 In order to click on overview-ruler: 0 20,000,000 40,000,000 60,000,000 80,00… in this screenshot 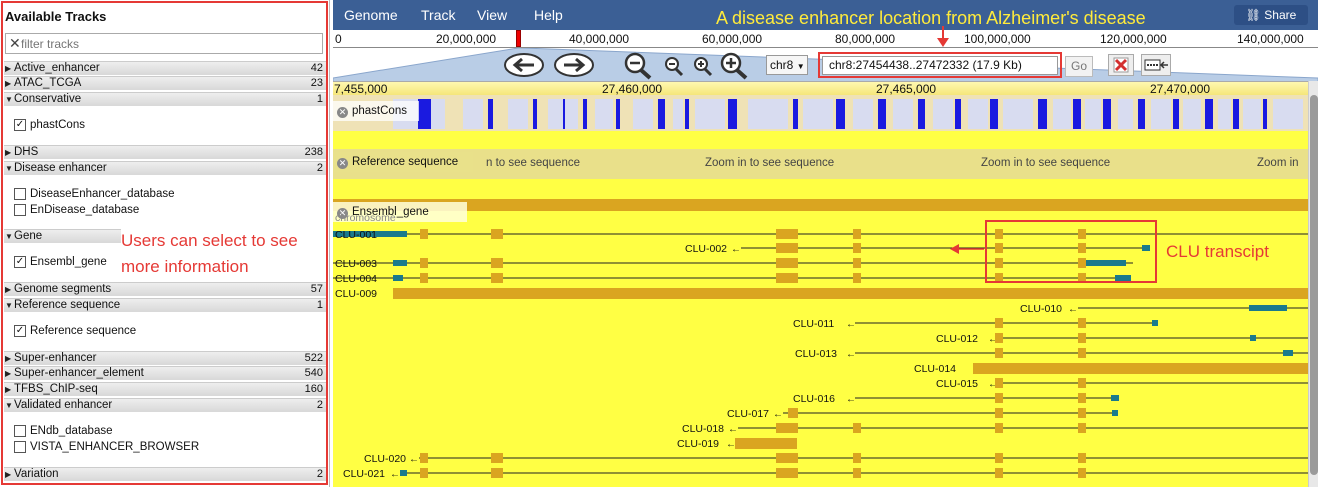, I will do `click(825, 39)`.